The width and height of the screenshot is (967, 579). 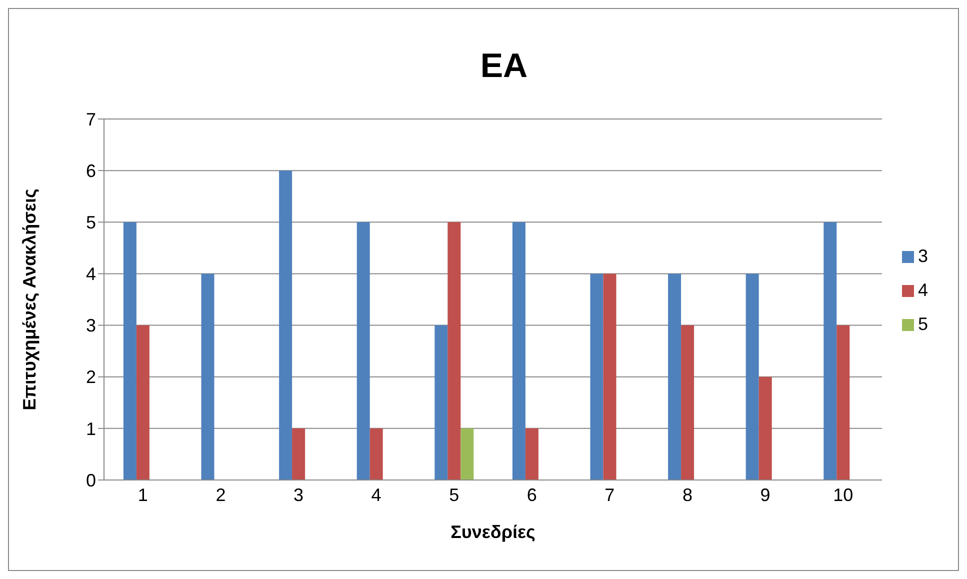 What do you see at coordinates (91, 428) in the screenshot?
I see `y-tick-label: 1` at bounding box center [91, 428].